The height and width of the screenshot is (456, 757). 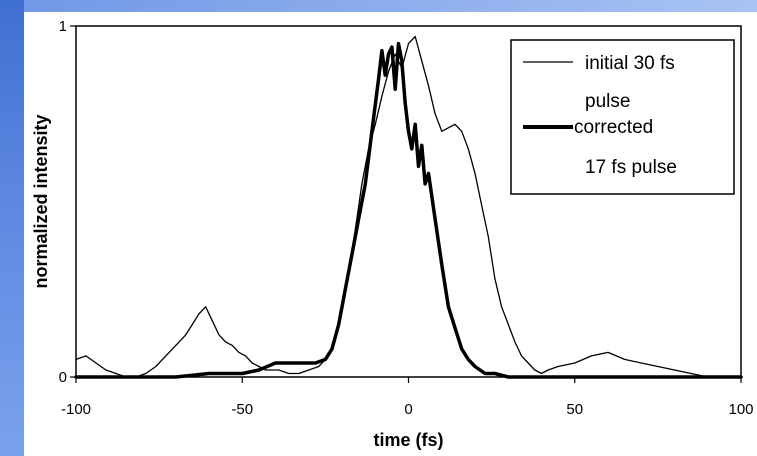 I want to click on legend-label-initial-line1: initial 30 fs, so click(x=630, y=63).